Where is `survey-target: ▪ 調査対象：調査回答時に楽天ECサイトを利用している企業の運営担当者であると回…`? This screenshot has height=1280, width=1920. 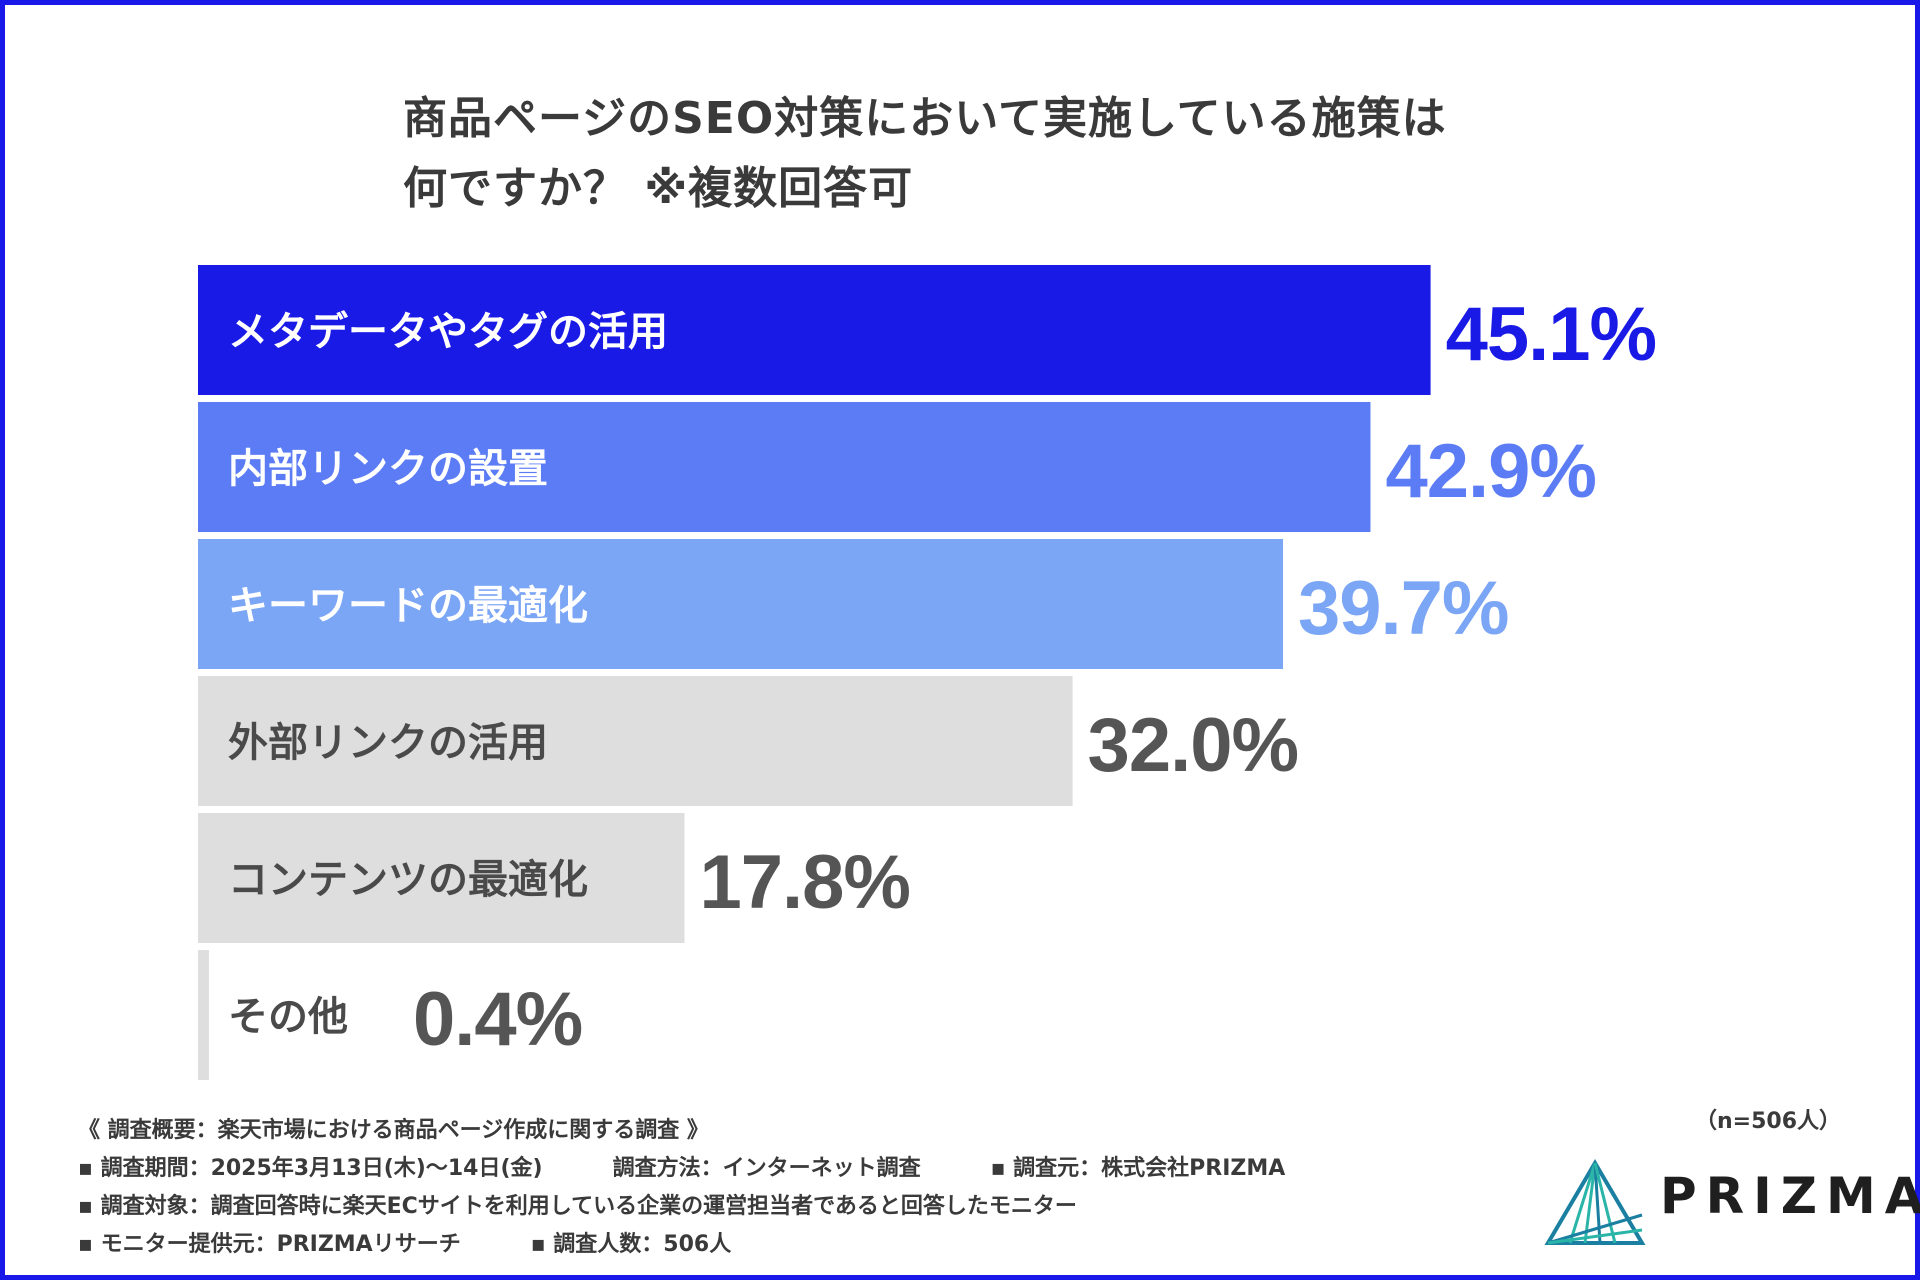 survey-target: ▪ 調査対象：調査回答時に楽天ECサイトを利用している企業の運営担当者であると回… is located at coordinates (577, 1206).